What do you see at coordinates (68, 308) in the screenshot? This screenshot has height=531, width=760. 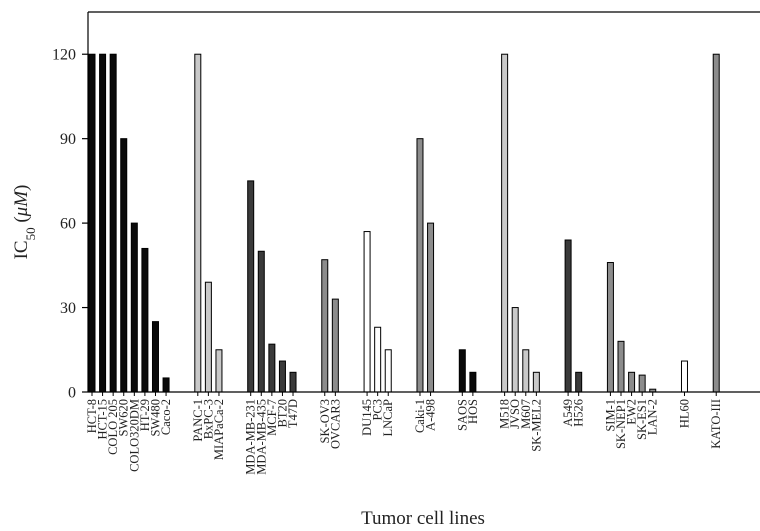 I see `y-tick-label: 30` at bounding box center [68, 308].